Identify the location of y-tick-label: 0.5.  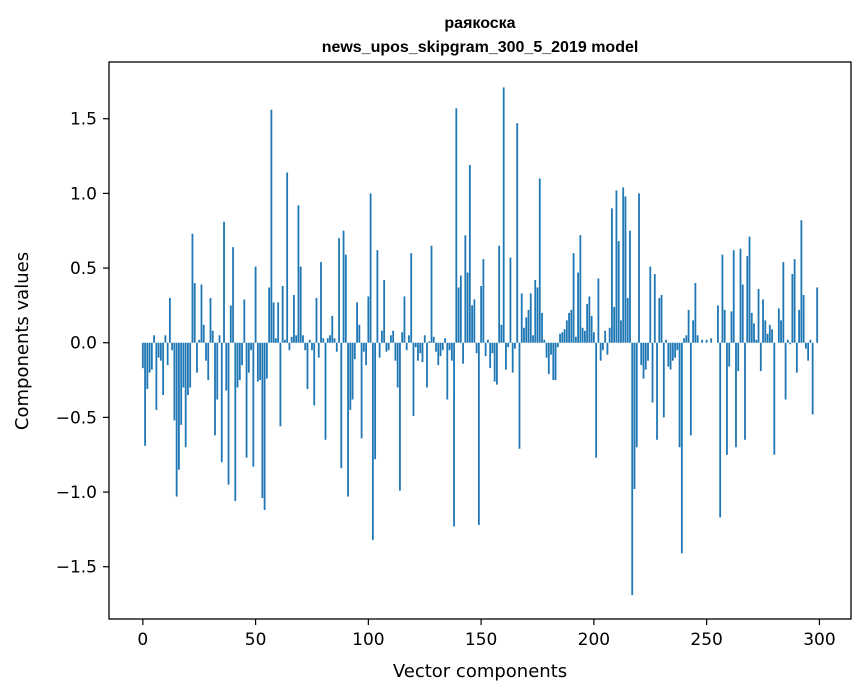
(83, 269).